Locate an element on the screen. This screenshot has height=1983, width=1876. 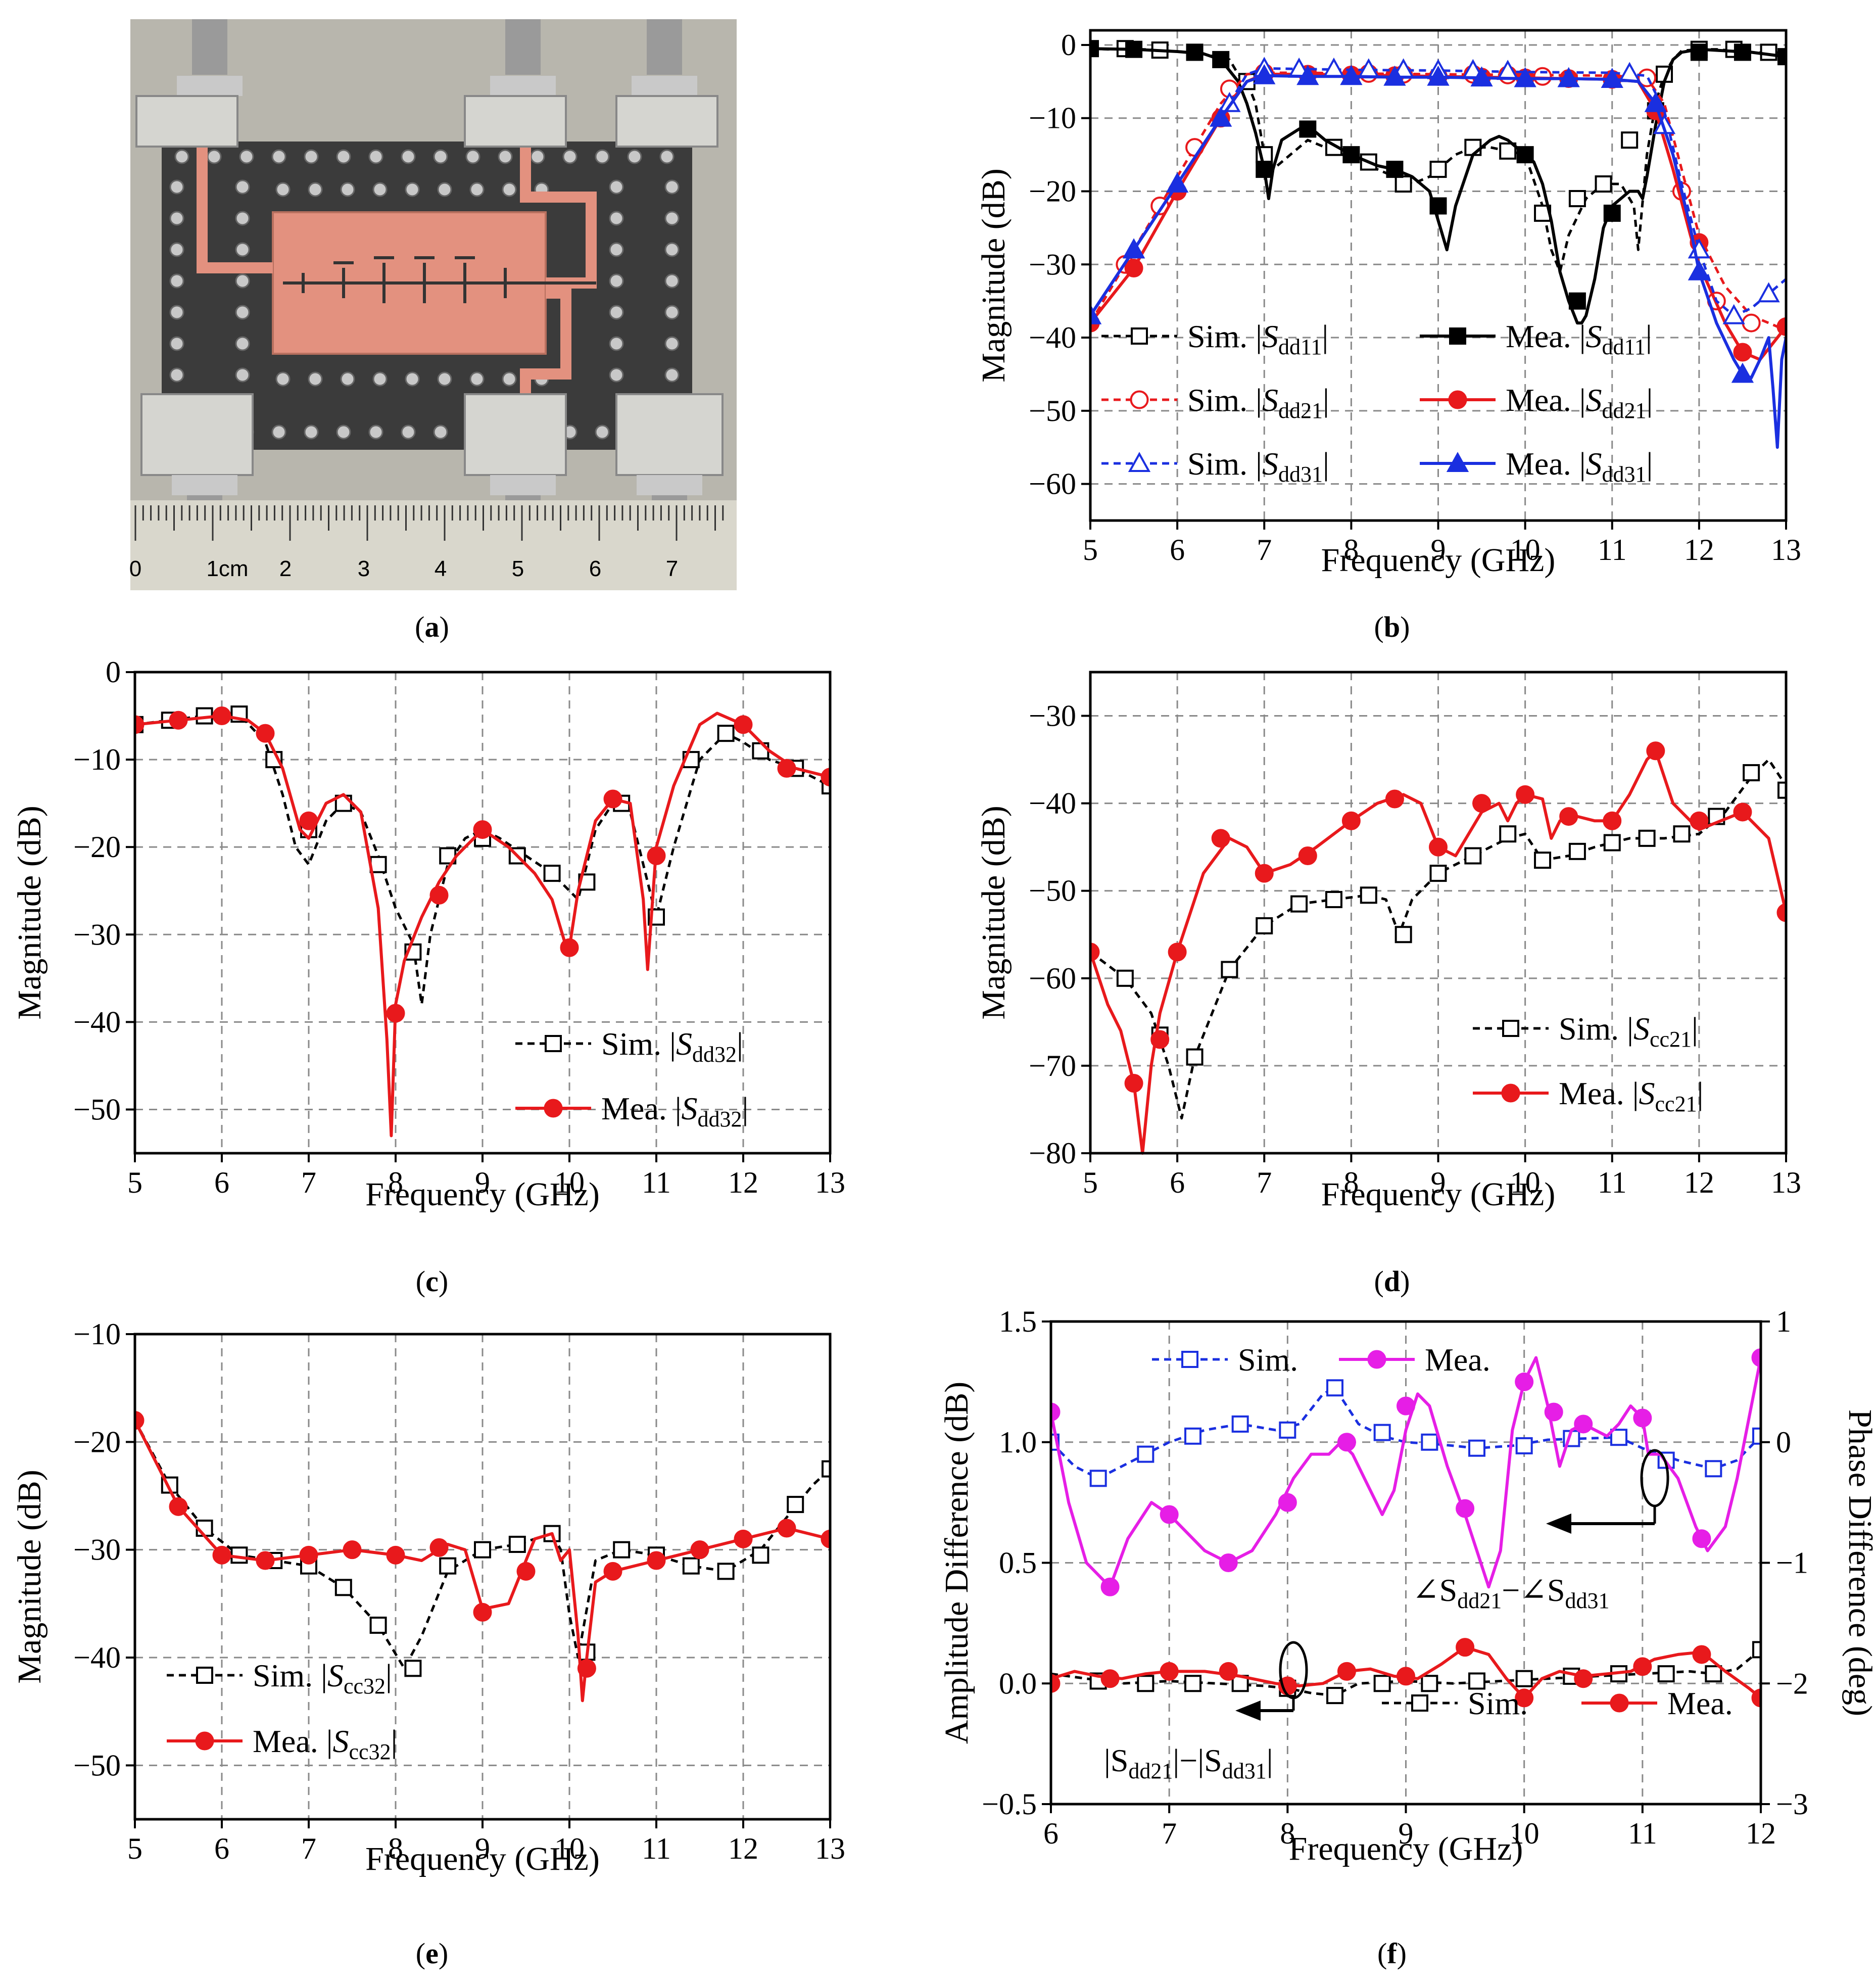
legend-entry-mea32: Mea. |Sdd32| is located at coordinates (631, 1111).